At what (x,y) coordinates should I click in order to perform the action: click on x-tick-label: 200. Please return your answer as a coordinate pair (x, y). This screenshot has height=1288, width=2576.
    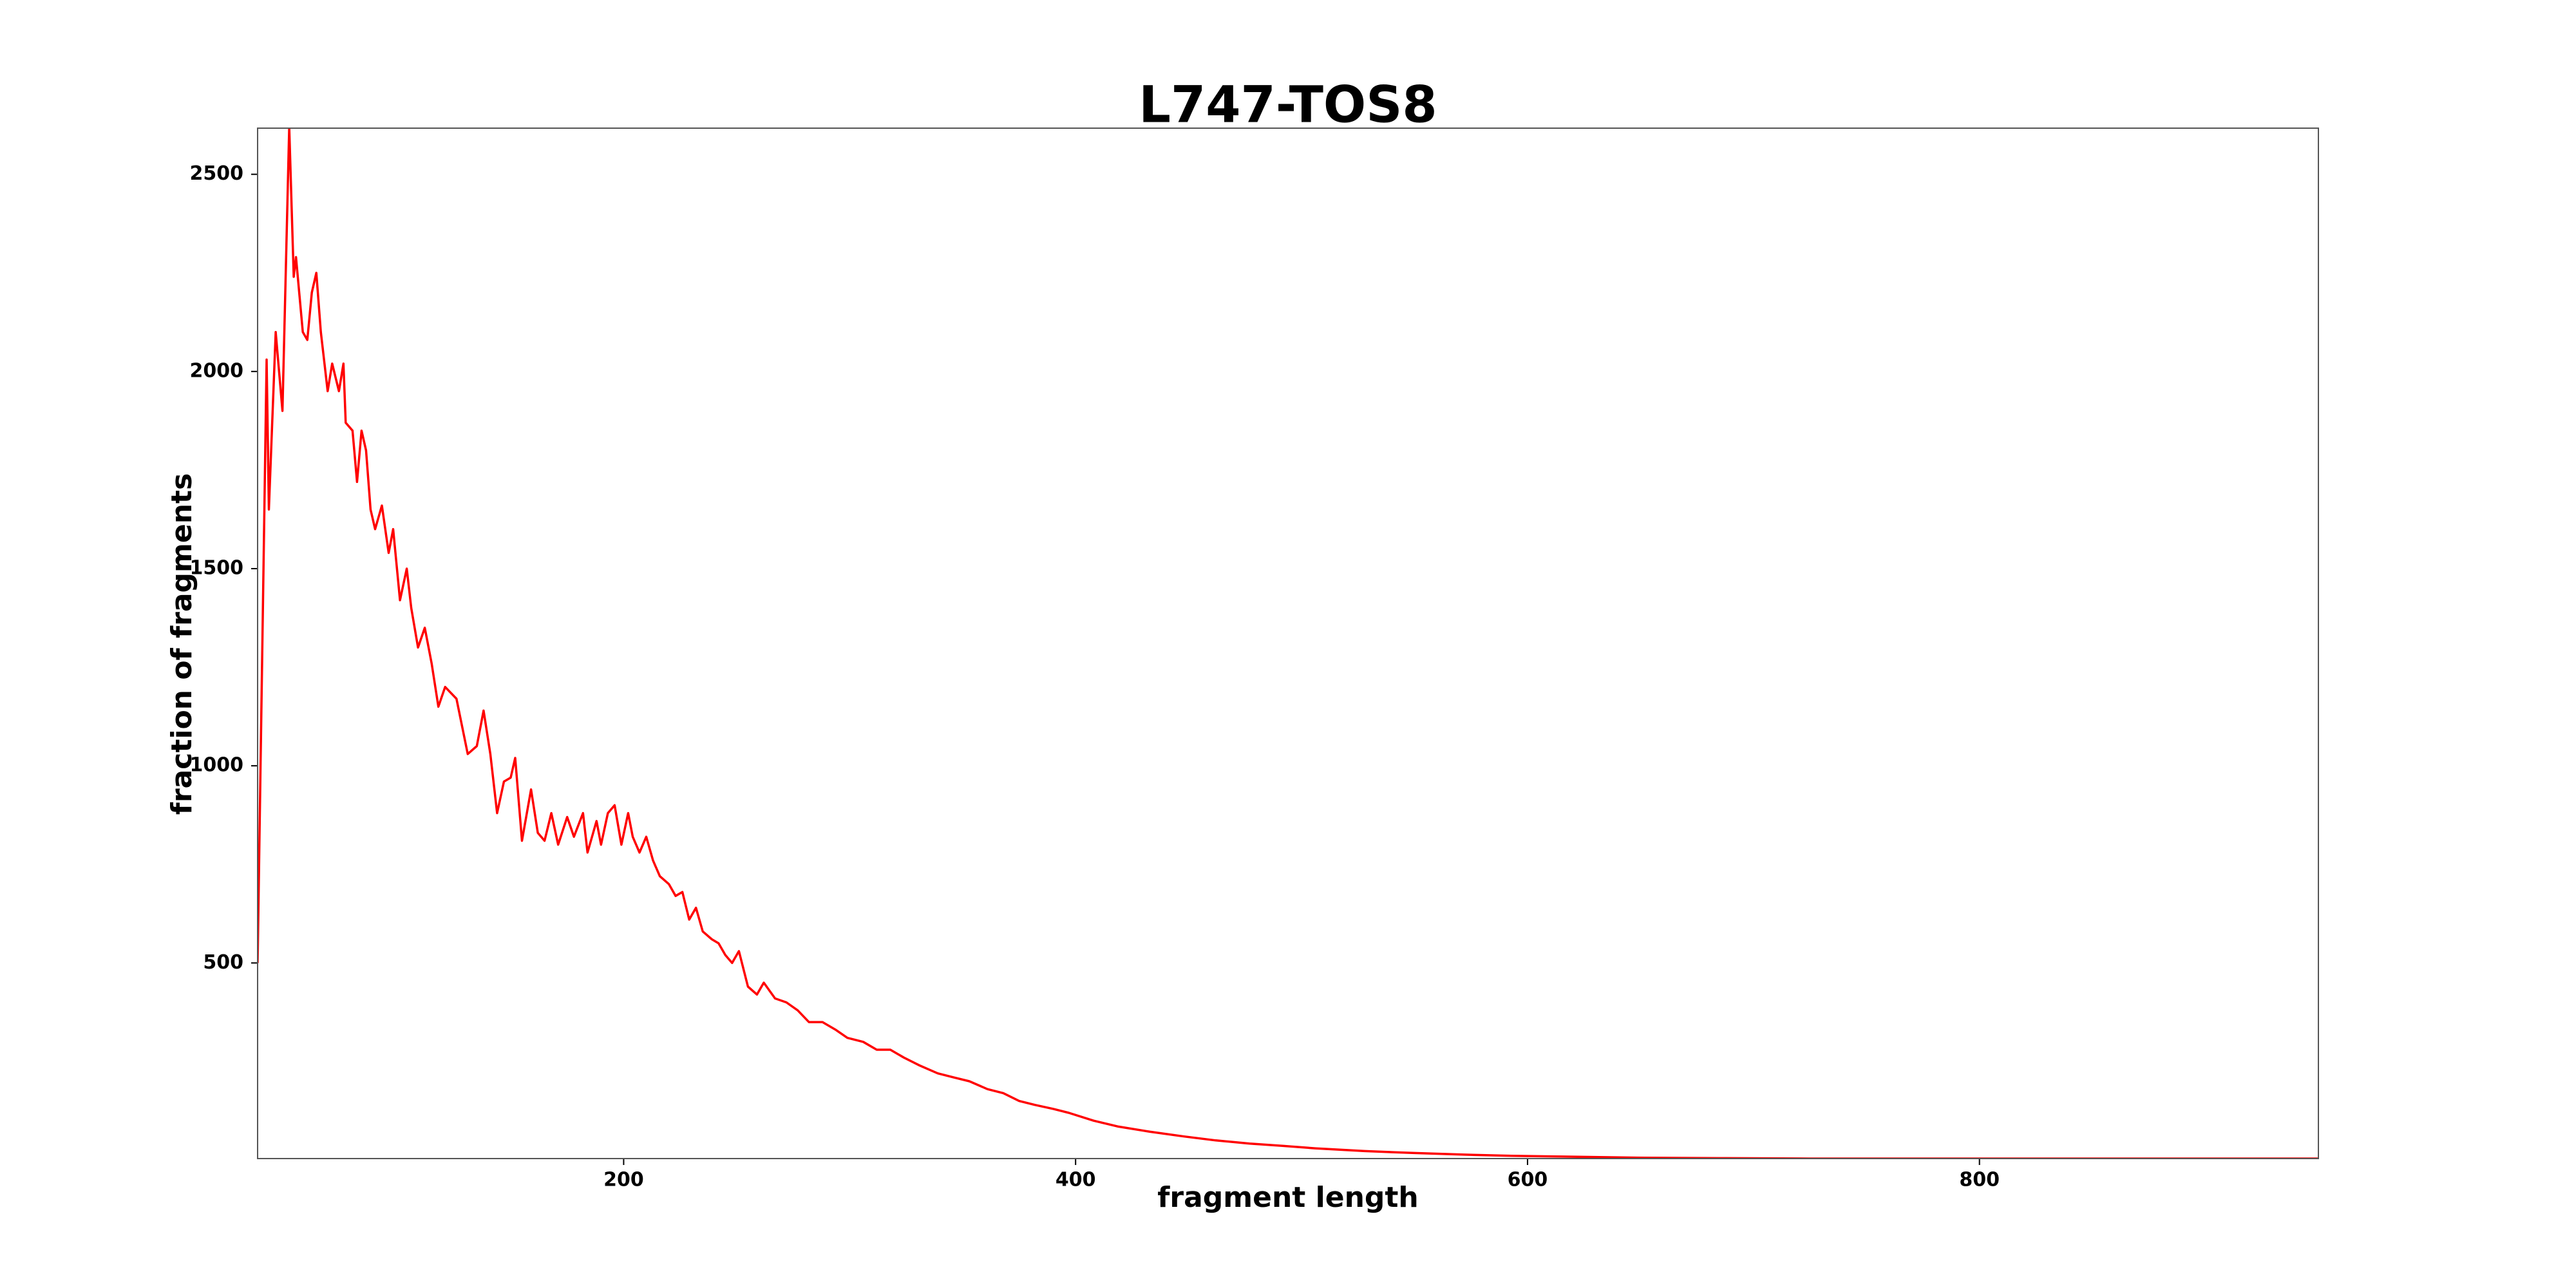
    Looking at the image, I should click on (623, 1180).